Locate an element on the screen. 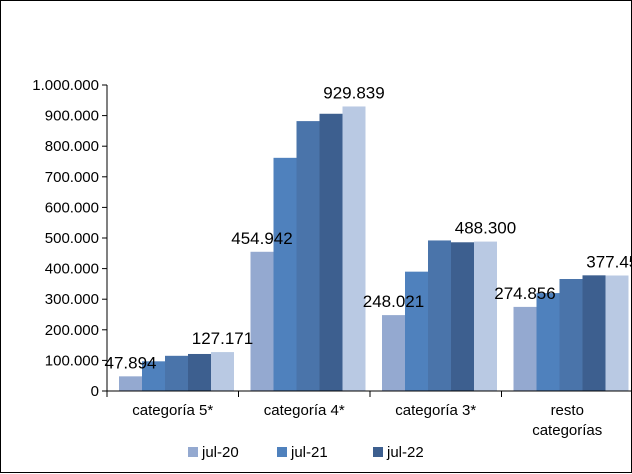 The height and width of the screenshot is (474, 632). y-tick-label: 700.000 is located at coordinates (72, 177).